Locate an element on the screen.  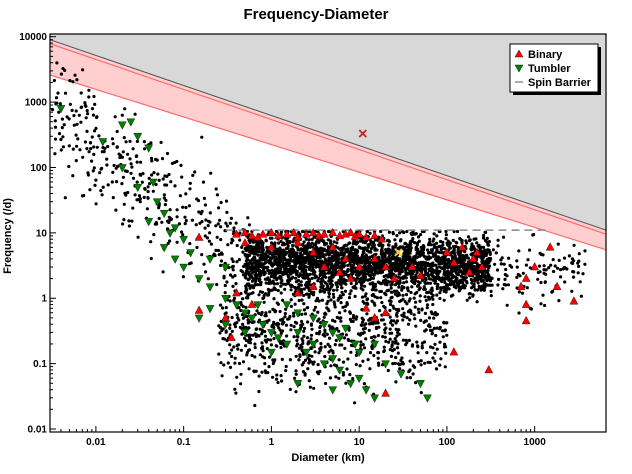
barrier-marker-x is located at coordinates (362, 133).